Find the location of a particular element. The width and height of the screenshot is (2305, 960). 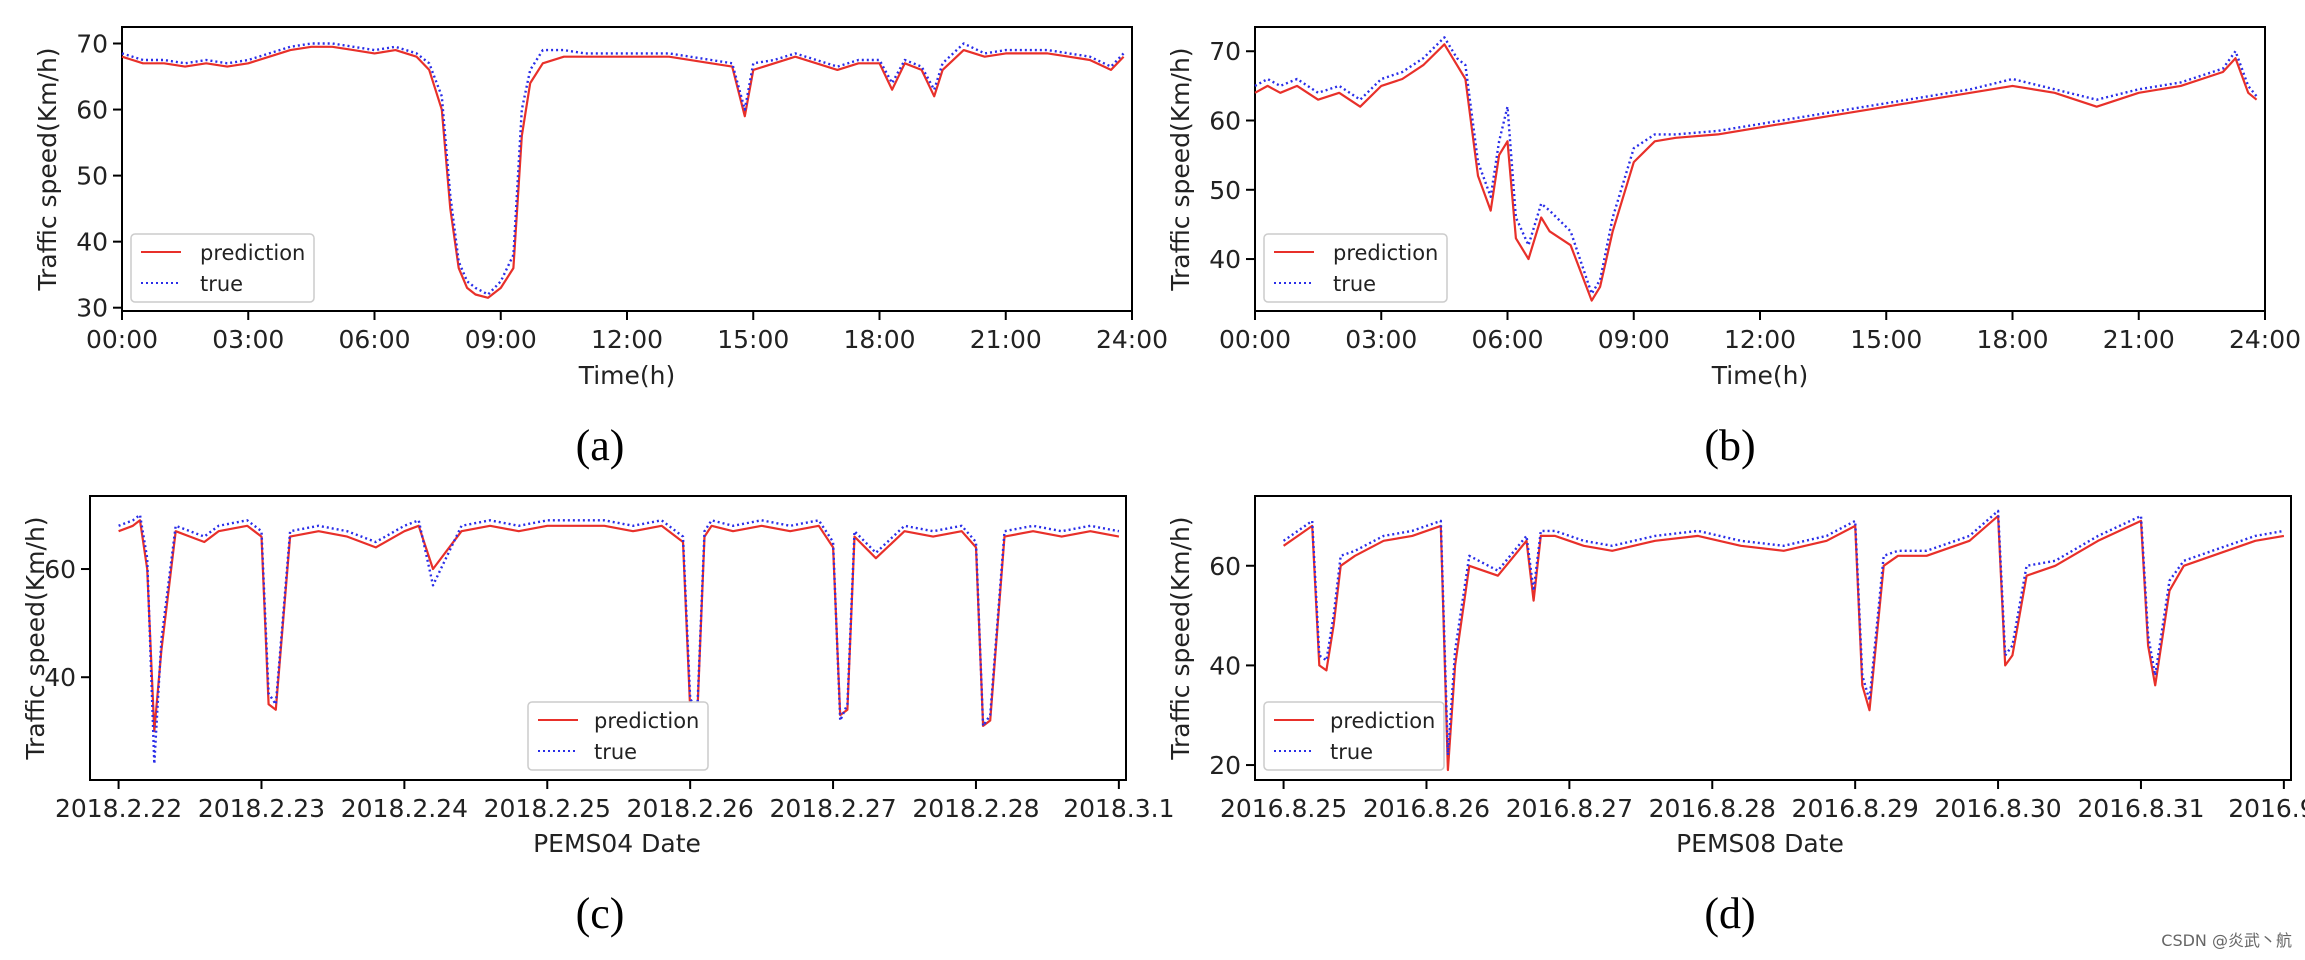

x-tick-label-b-2: 06:00 is located at coordinates (1507, 339).